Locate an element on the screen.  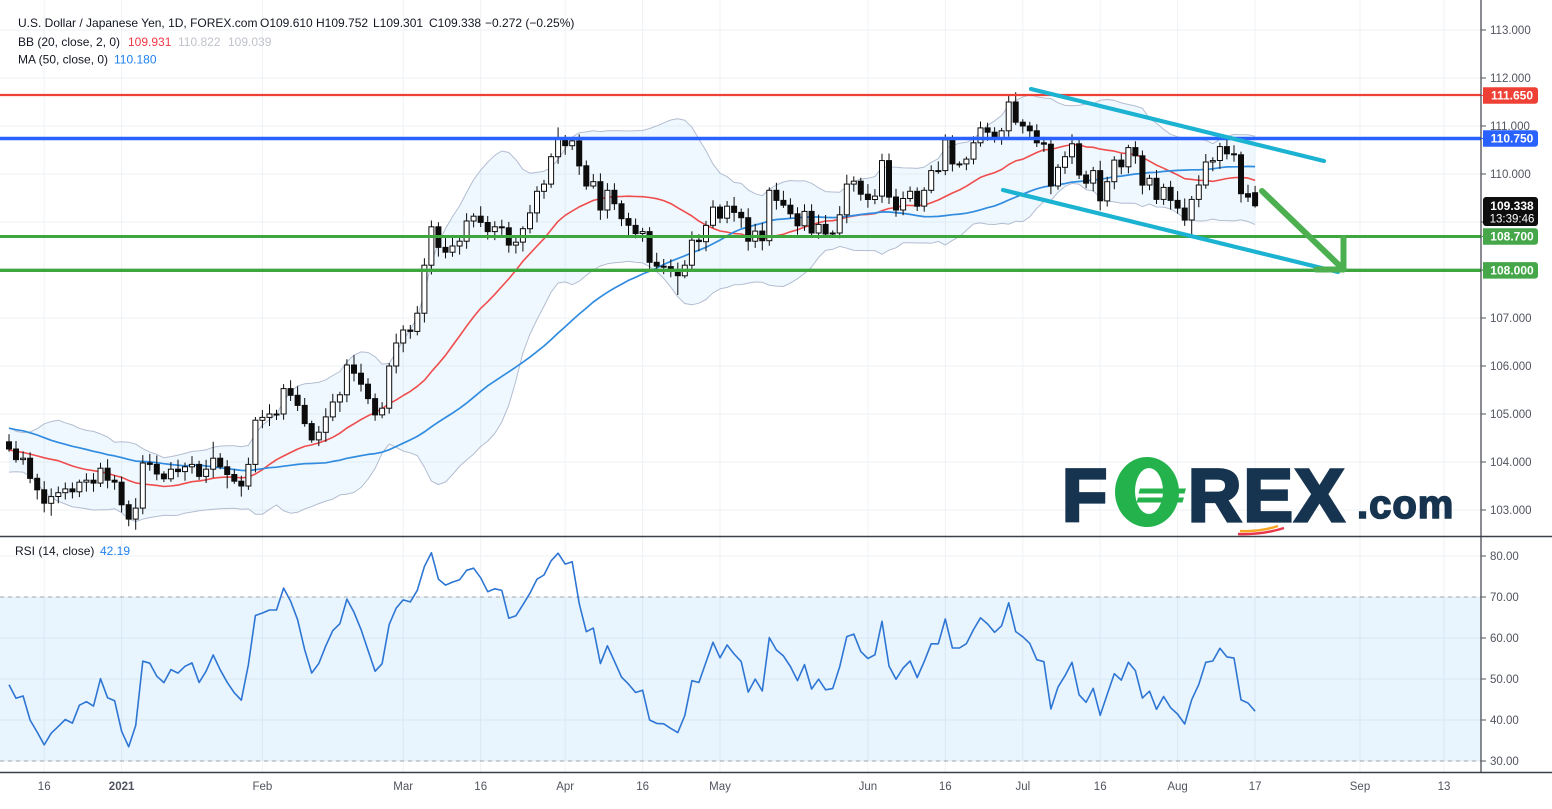
svg-text: .com is located at coordinates (1405, 505).